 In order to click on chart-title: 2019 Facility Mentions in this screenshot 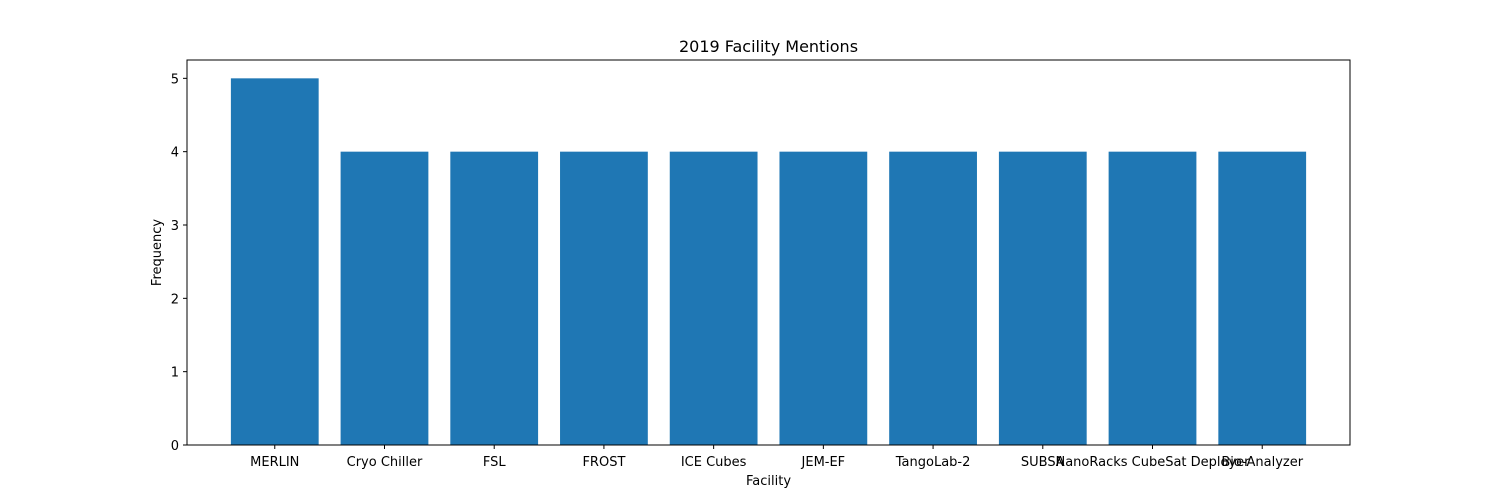, I will do `click(768, 46)`.